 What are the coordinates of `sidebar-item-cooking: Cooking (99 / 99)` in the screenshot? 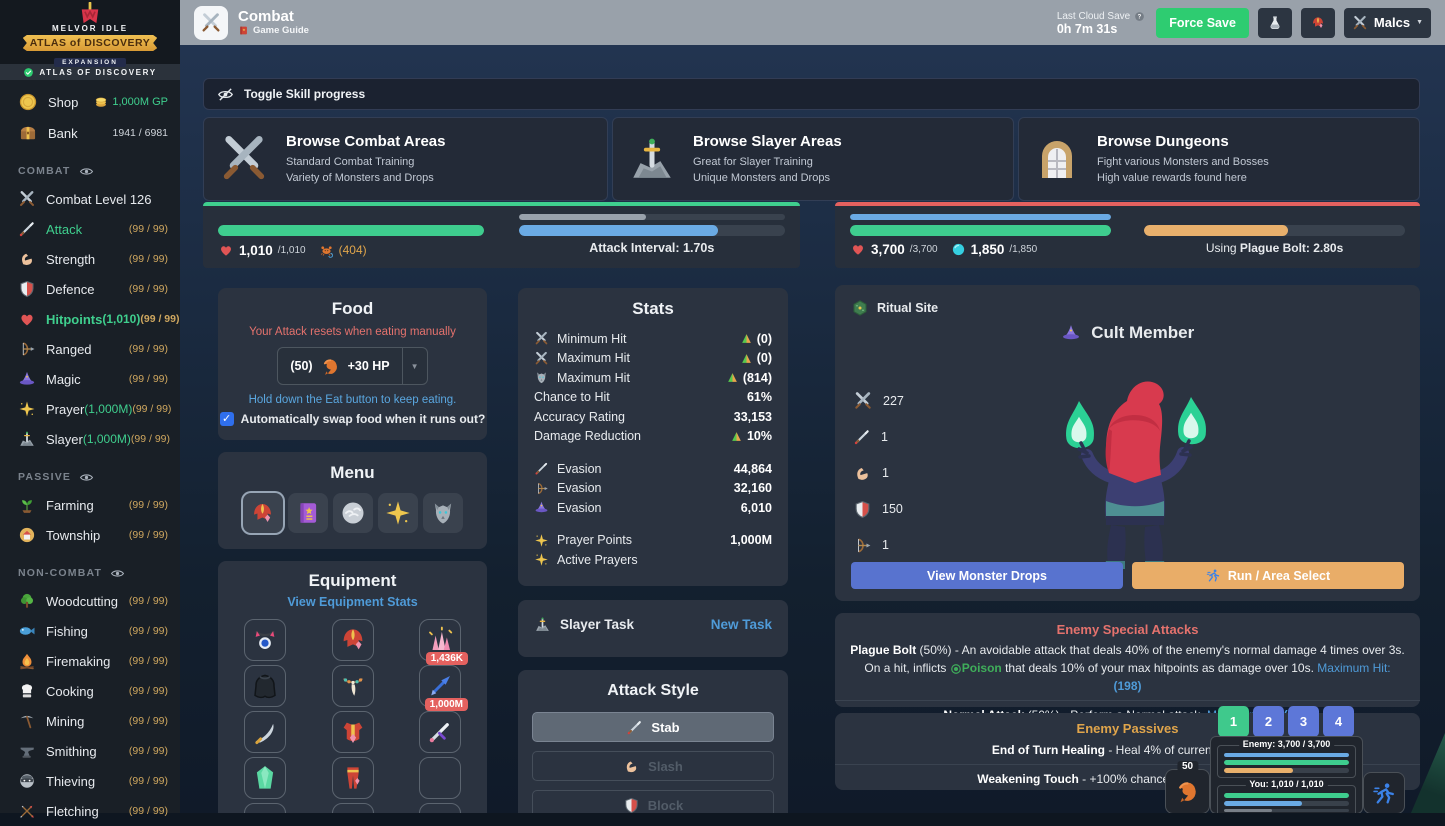 It's located at (90, 691).